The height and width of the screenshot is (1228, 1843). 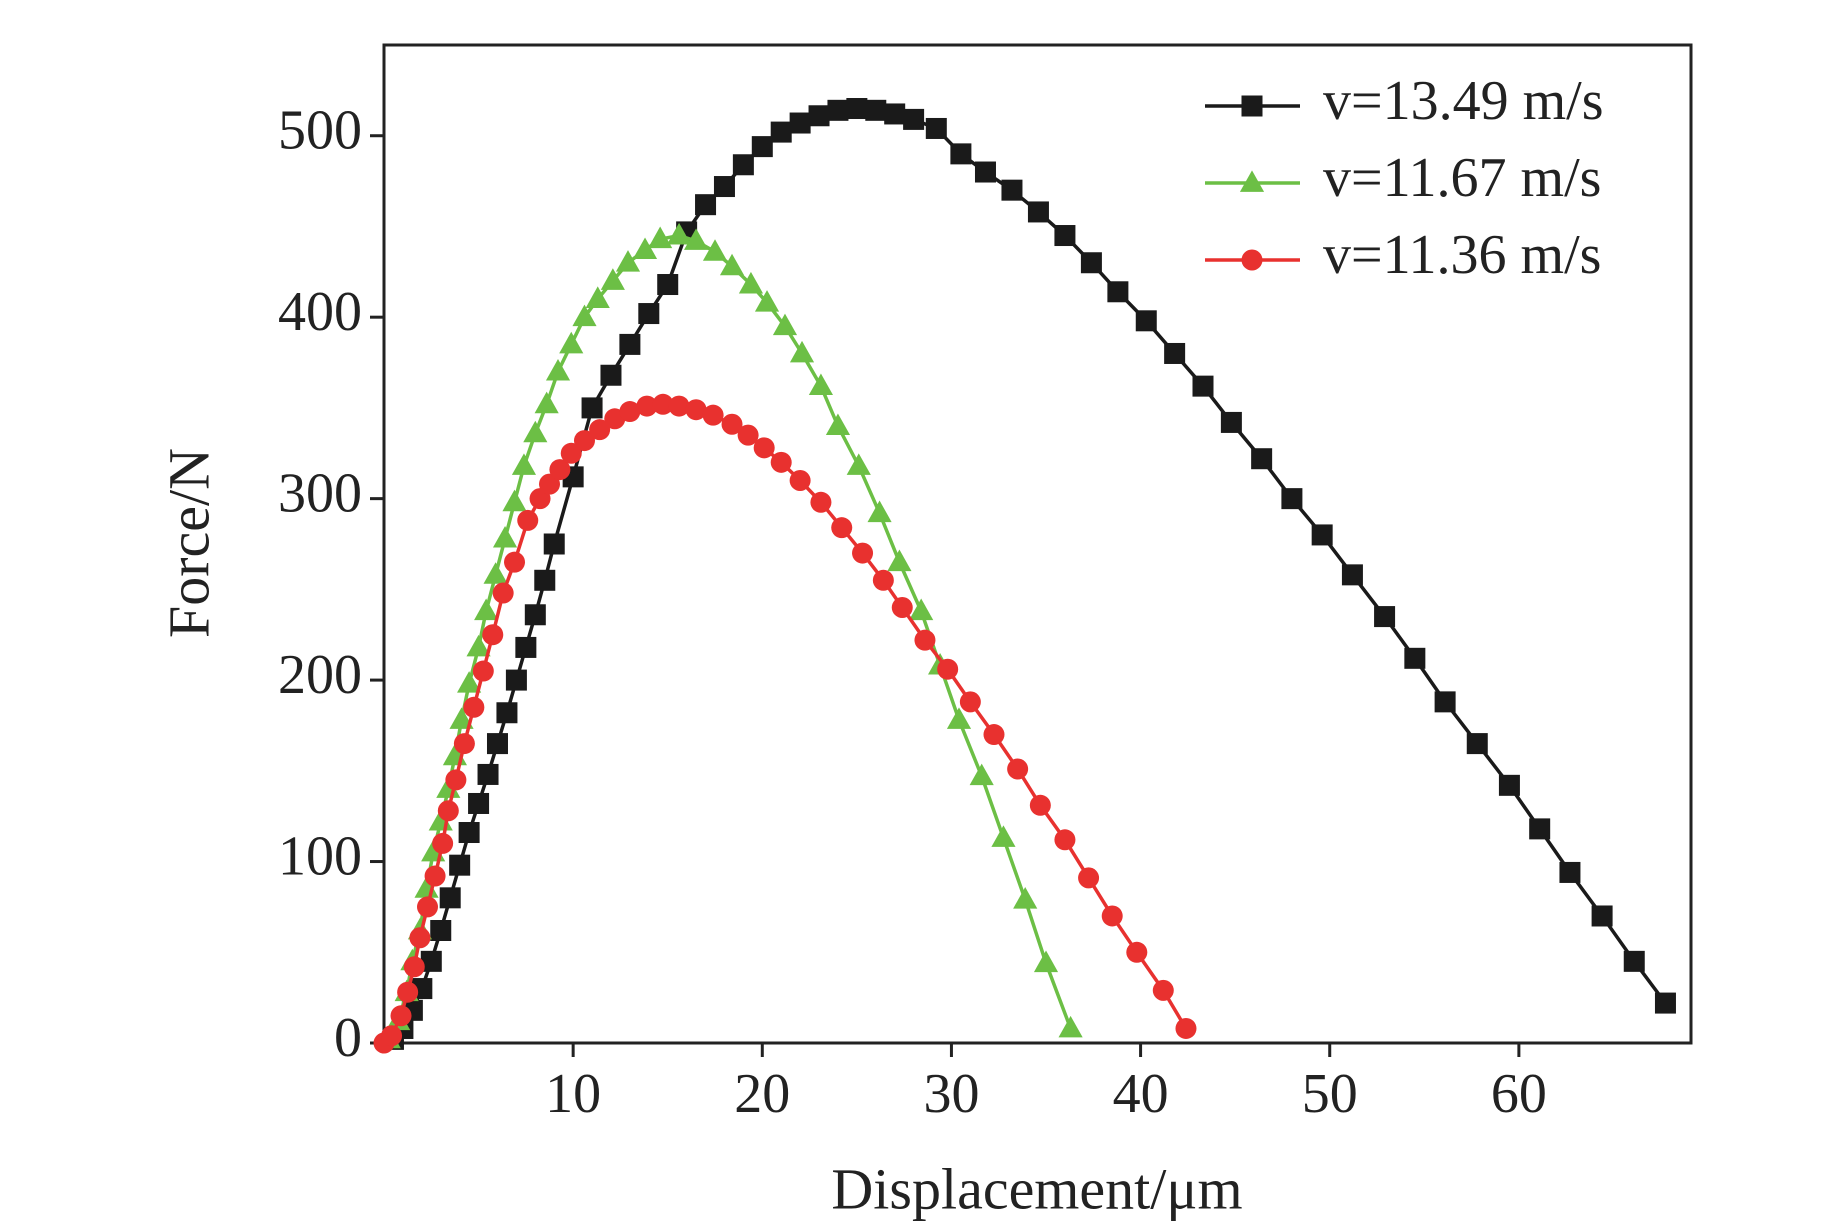 What do you see at coordinates (1462, 255) in the screenshot?
I see `legend-text: v=11.36 m/s` at bounding box center [1462, 255].